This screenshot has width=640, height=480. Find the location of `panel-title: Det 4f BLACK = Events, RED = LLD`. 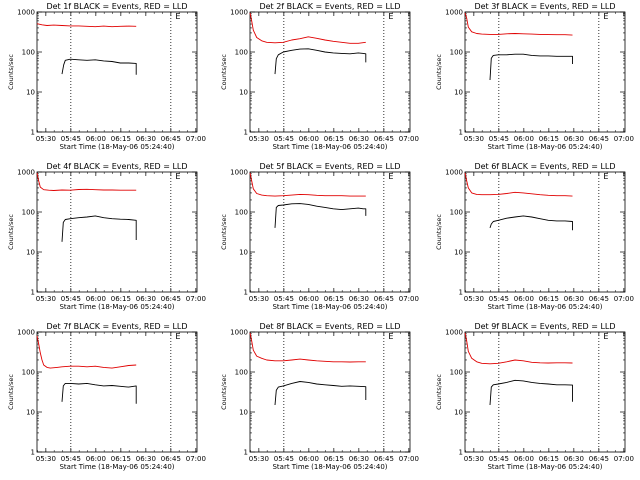

panel-title: Det 4f BLACK = Events, RED = LLD is located at coordinates (116, 166).